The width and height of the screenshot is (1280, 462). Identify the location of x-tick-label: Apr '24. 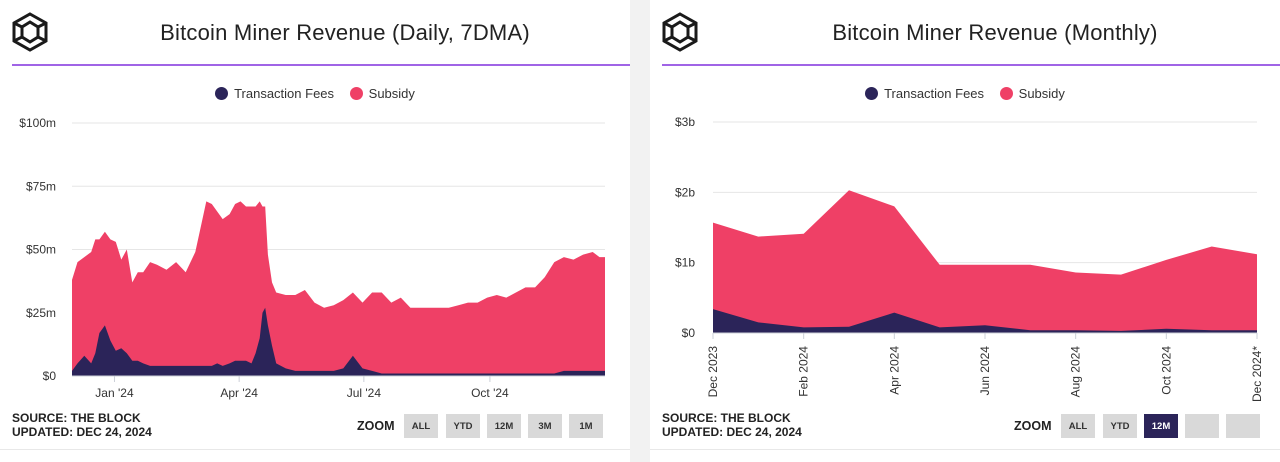
(239, 393).